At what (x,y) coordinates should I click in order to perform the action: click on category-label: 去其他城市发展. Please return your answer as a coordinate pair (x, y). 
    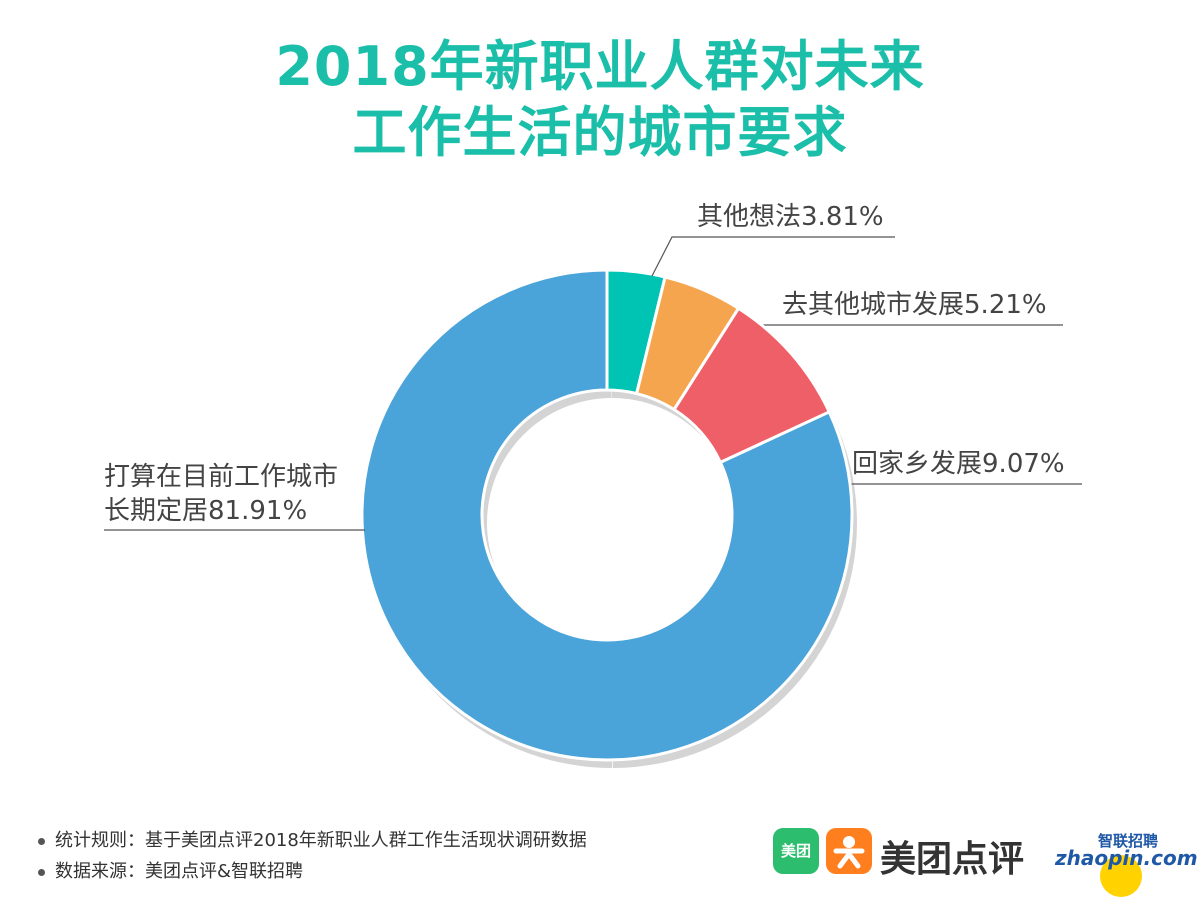
    Looking at the image, I should click on (873, 305).